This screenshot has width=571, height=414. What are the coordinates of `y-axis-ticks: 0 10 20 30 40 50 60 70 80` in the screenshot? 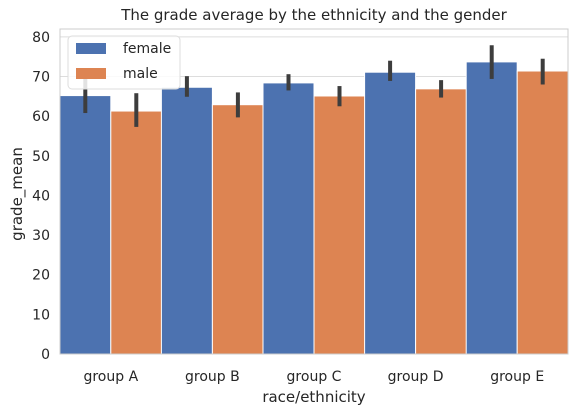 It's located at (41, 196).